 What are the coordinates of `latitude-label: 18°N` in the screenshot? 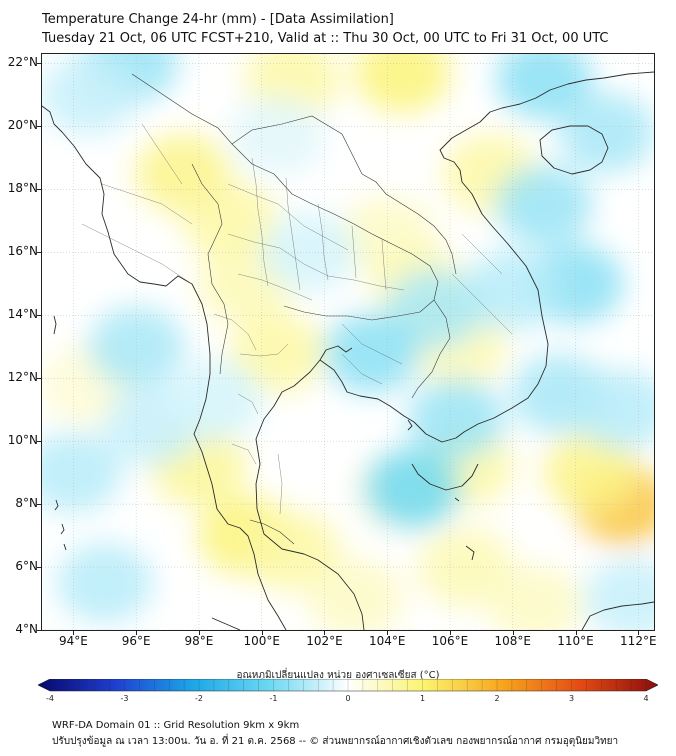 It's located at (22, 188).